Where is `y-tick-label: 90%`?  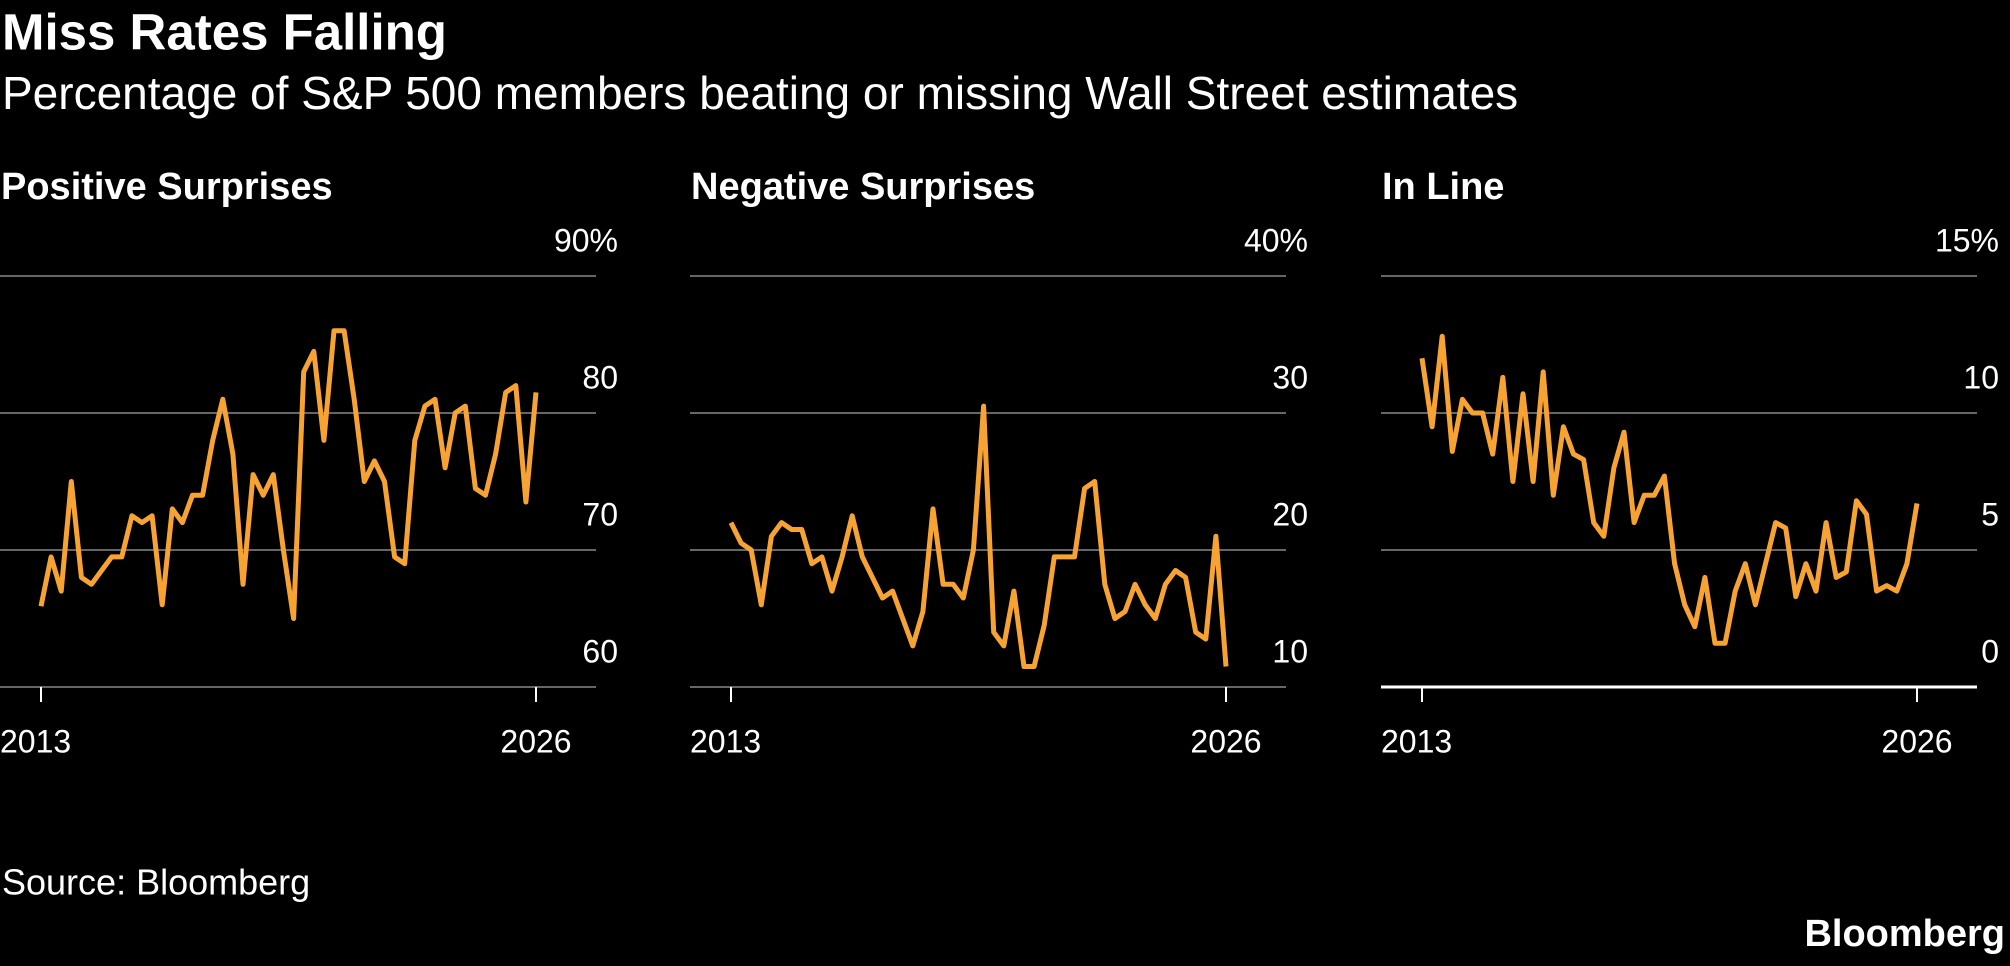
y-tick-label: 90% is located at coordinates (586, 240).